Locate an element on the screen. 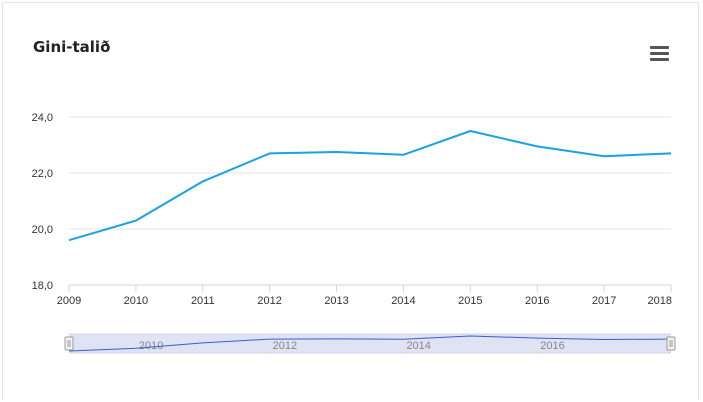 The height and width of the screenshot is (402, 703). x-tick-label: 2014 is located at coordinates (403, 301).